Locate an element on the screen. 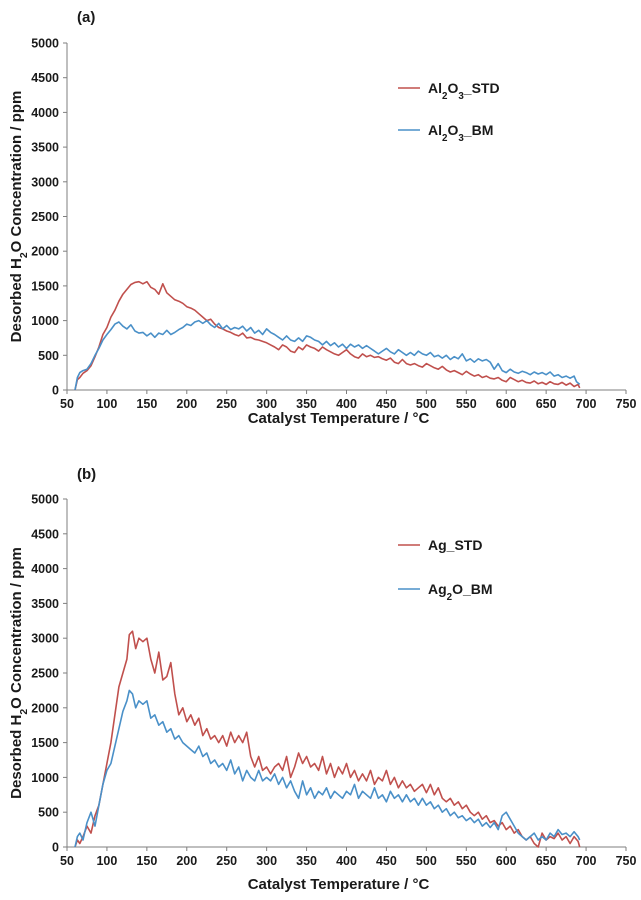  legend-label-0: Ag_STD is located at coordinates (455, 545).